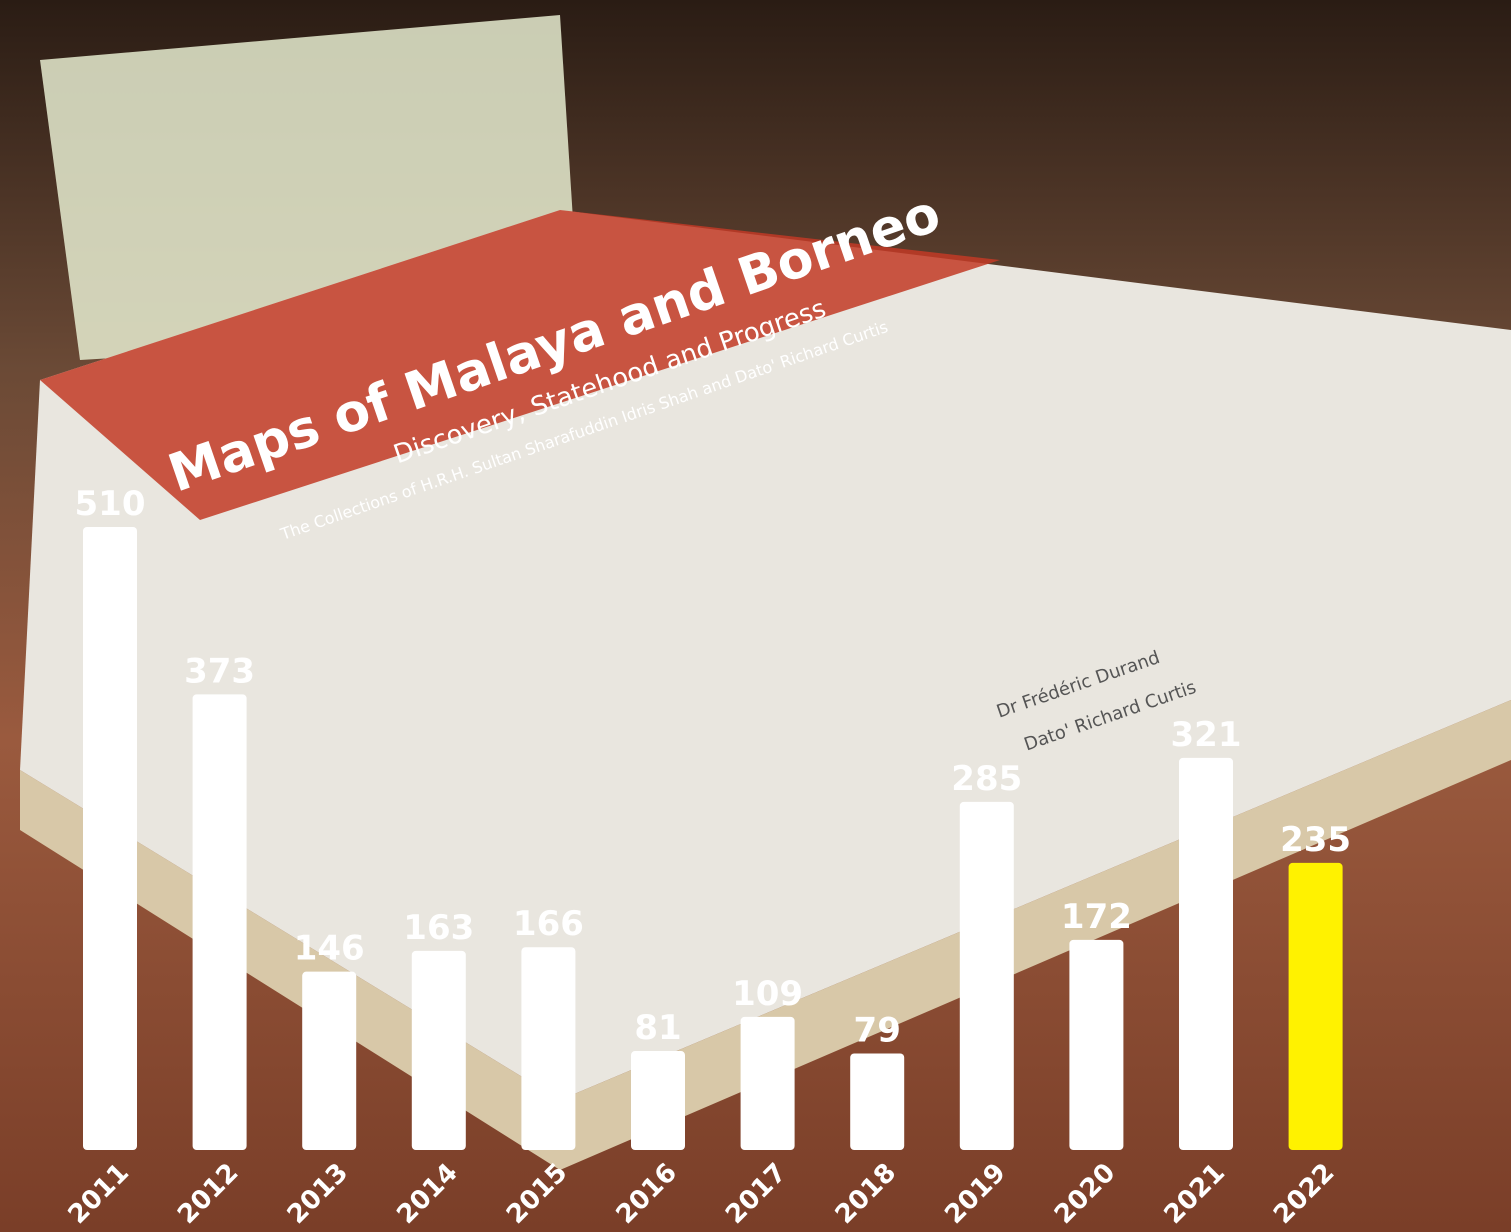  What do you see at coordinates (1206, 735) in the screenshot?
I see `value-label: 321` at bounding box center [1206, 735].